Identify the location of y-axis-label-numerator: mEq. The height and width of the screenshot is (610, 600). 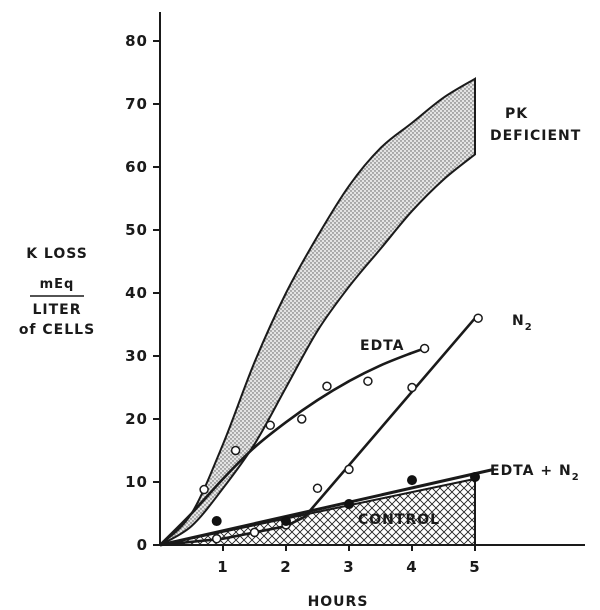
(57, 284).